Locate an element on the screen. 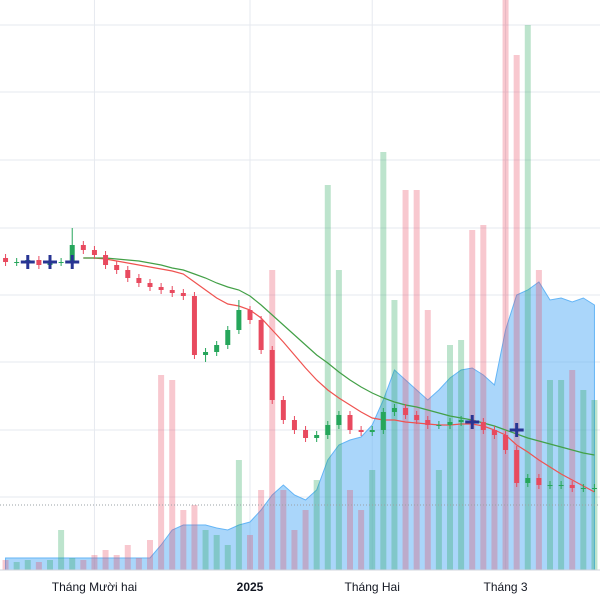 The width and height of the screenshot is (600, 605). x-tick-label: Tháng Hai is located at coordinates (372, 587).